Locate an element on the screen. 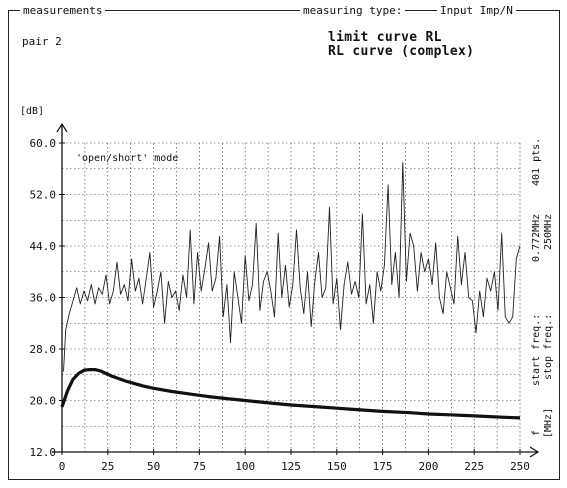  x-tick-label: 250 is located at coordinates (520, 466).